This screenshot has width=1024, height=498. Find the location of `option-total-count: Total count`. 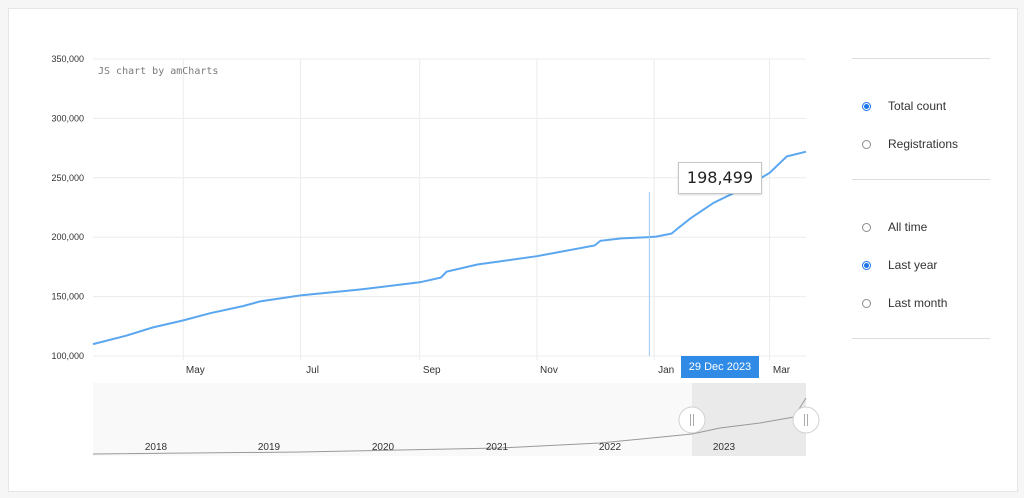

option-total-count: Total count is located at coordinates (921, 106).